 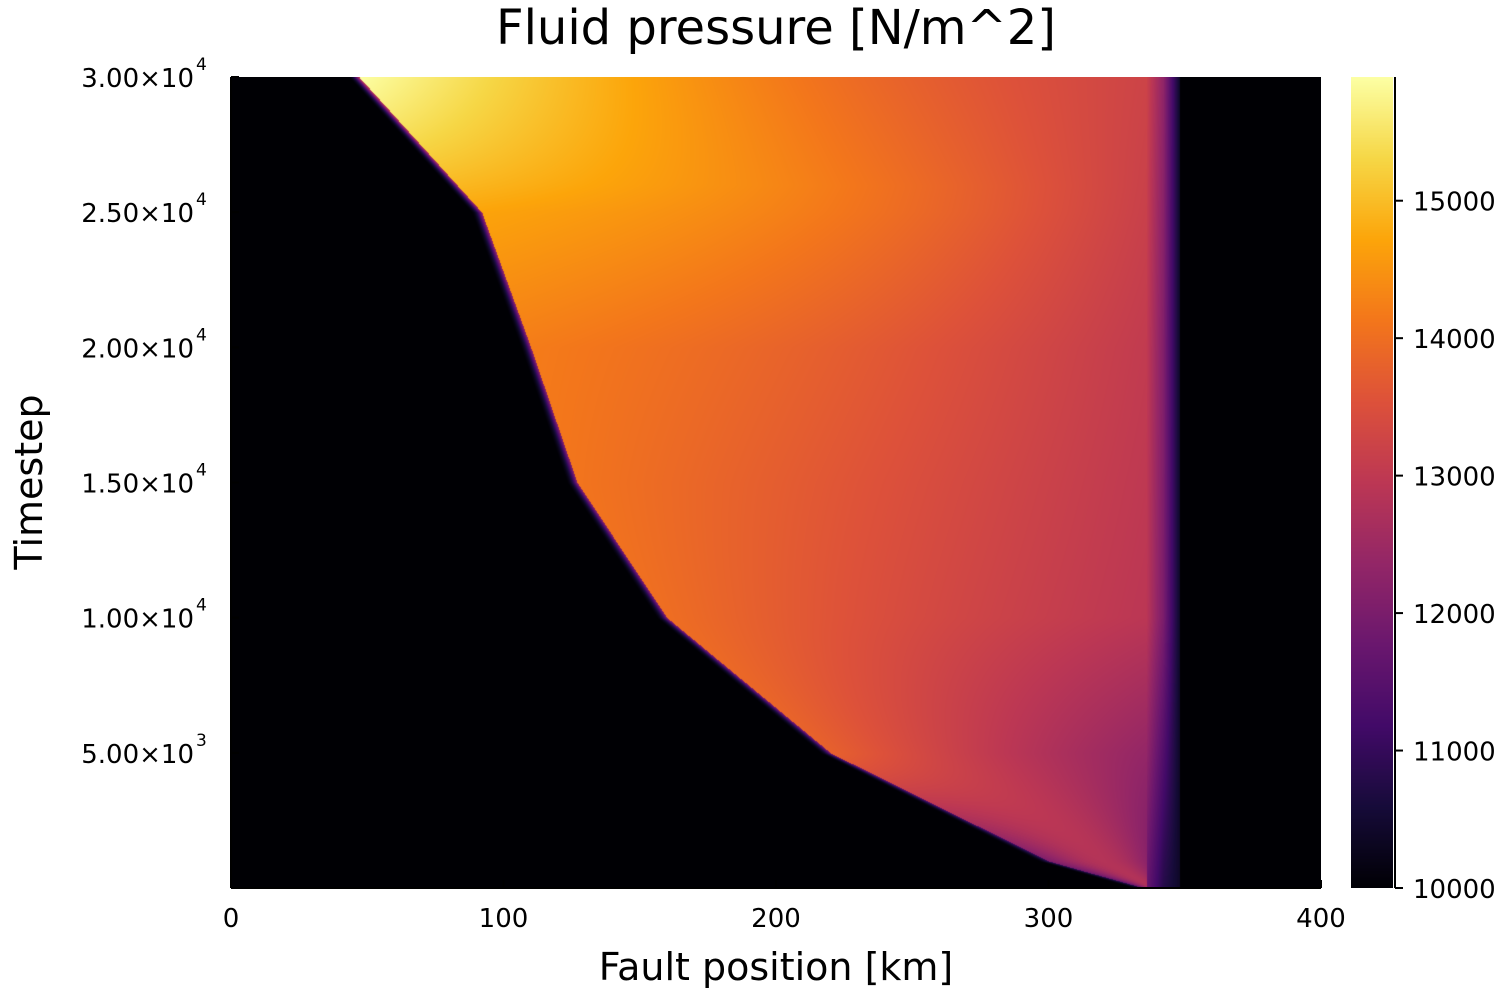 I want to click on colorbar-tick-label: 13000, so click(x=1454, y=478).